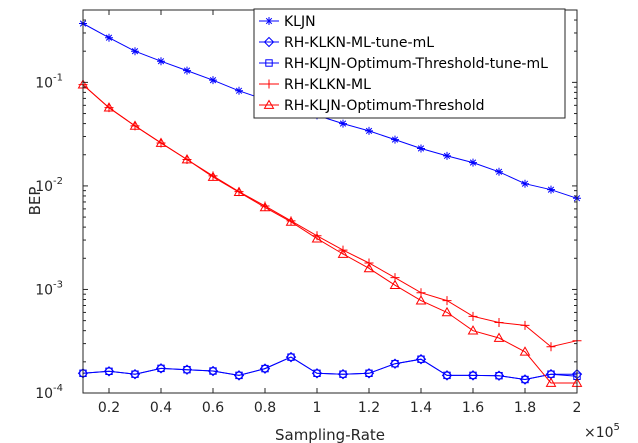  Describe the element at coordinates (213, 408) in the screenshot. I see `x-tick-label: 0.6` at that location.